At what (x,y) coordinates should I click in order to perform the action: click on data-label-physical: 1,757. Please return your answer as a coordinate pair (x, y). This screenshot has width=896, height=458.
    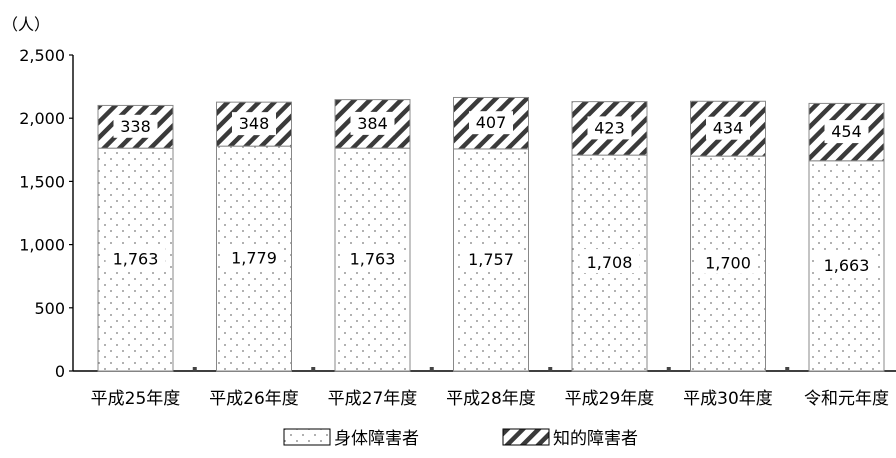
    Looking at the image, I should click on (491, 259).